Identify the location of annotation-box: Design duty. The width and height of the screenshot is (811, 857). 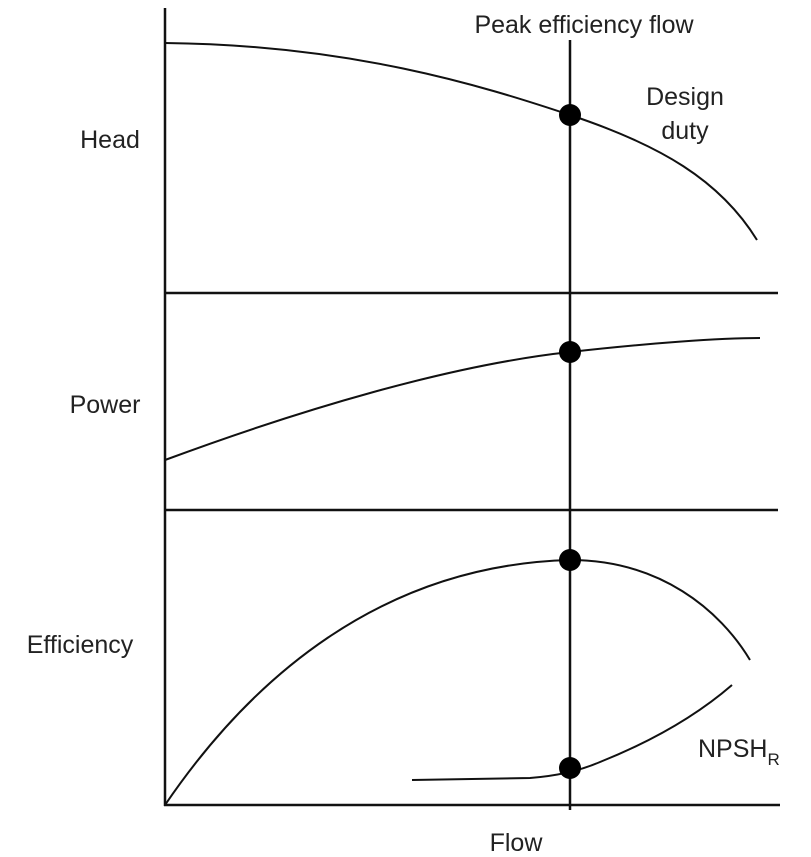
(685, 114).